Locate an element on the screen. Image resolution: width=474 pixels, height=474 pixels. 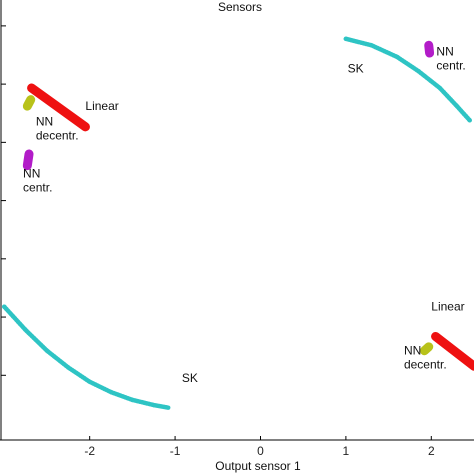
annotation-linear-right-line-0: Linear is located at coordinates (447, 307).